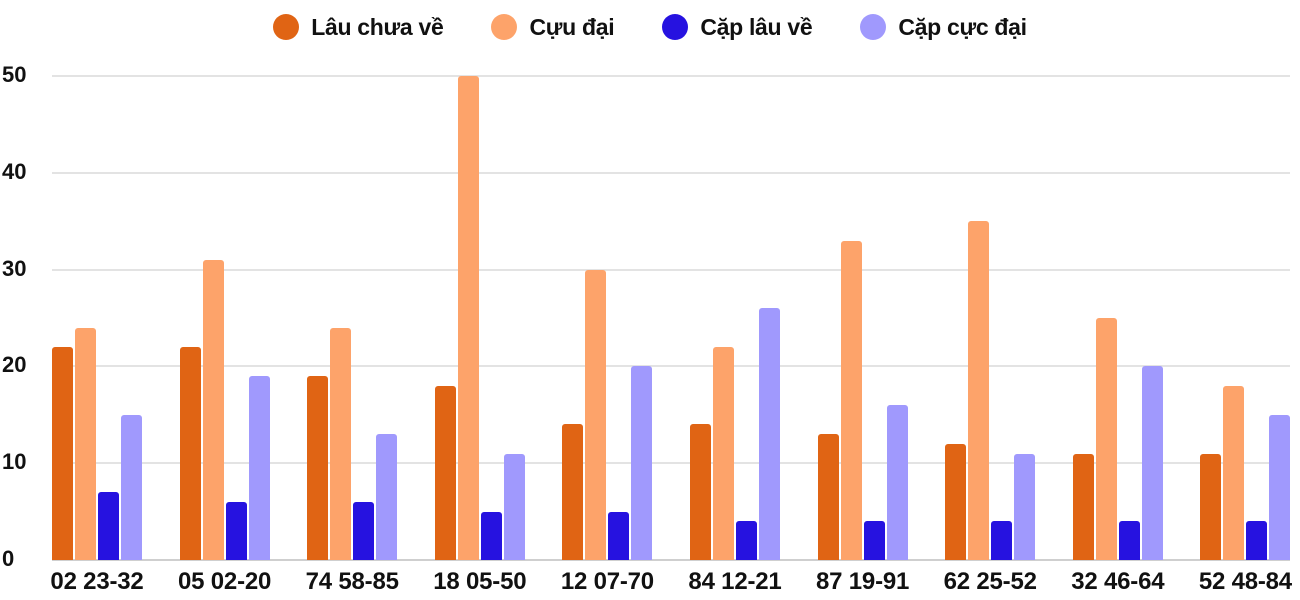 The width and height of the screenshot is (1300, 600). I want to click on legend-item: Lâu chưa về, so click(358, 27).